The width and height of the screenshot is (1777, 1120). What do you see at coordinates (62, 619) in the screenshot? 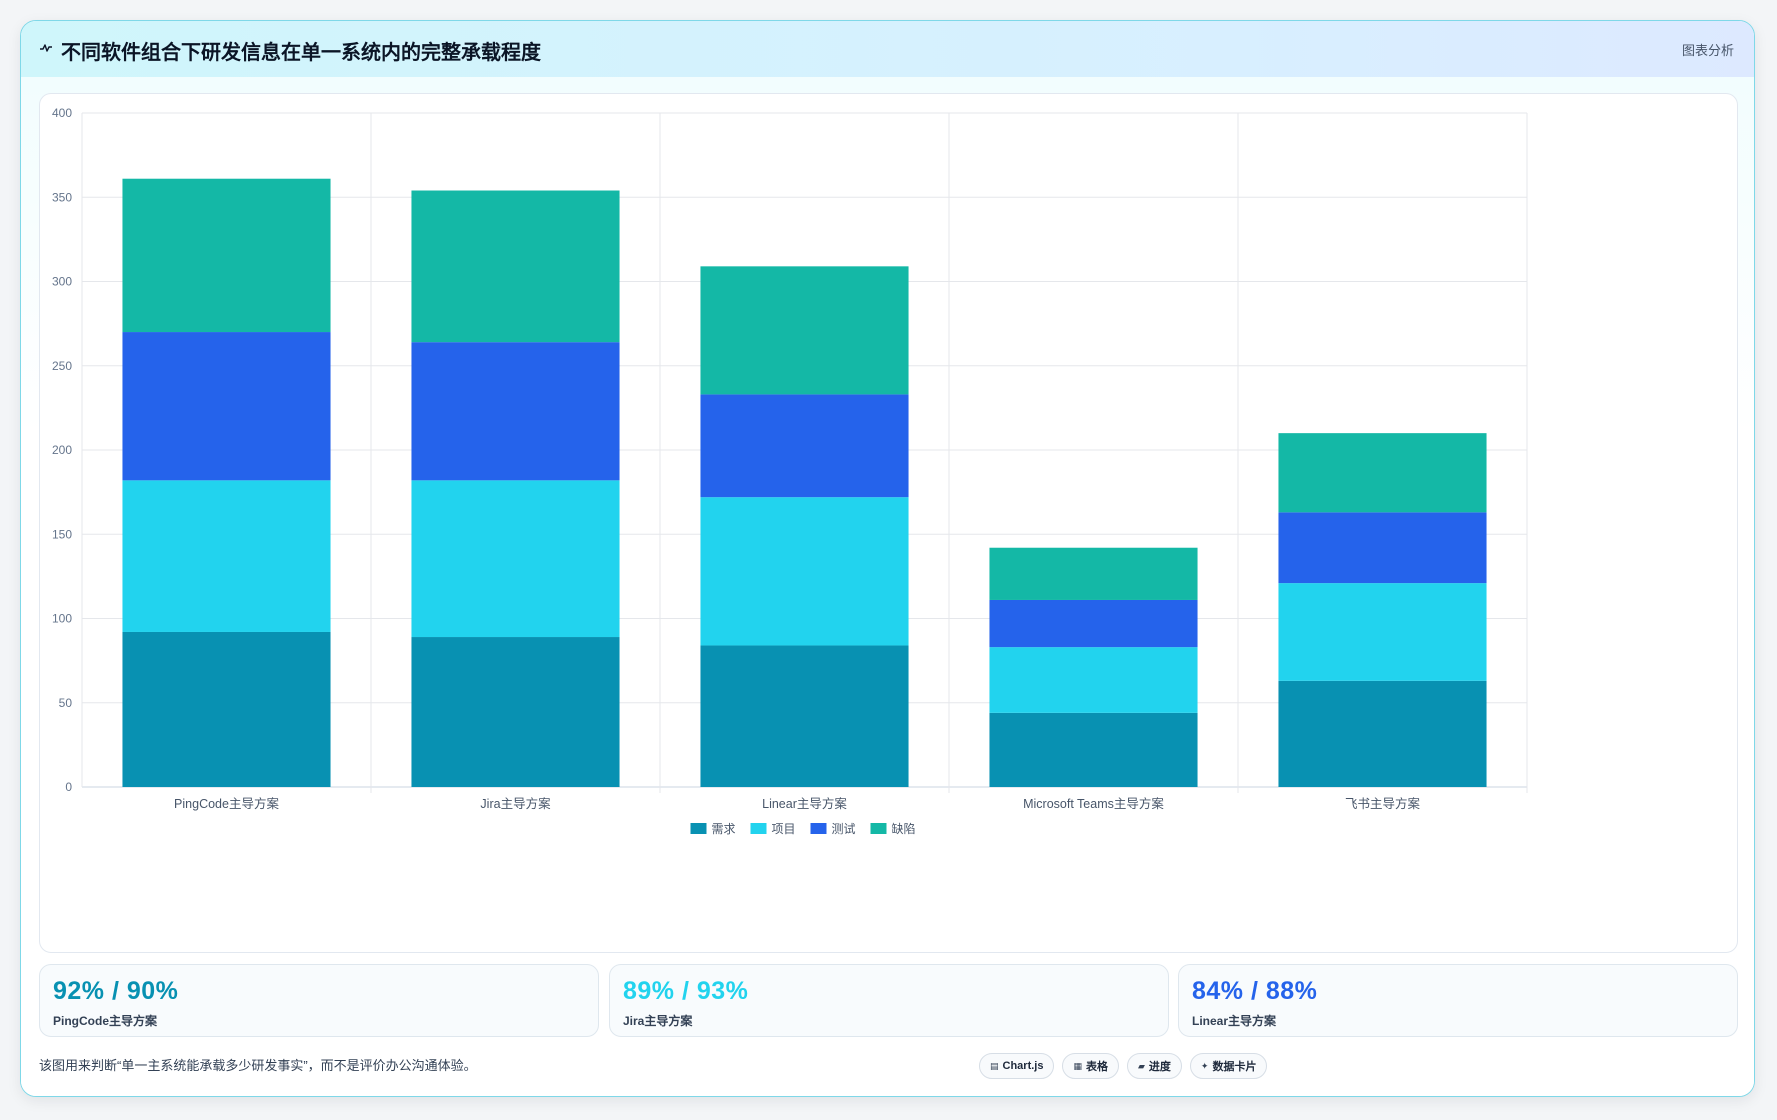
I see `y-tick-label: 100` at bounding box center [62, 619].